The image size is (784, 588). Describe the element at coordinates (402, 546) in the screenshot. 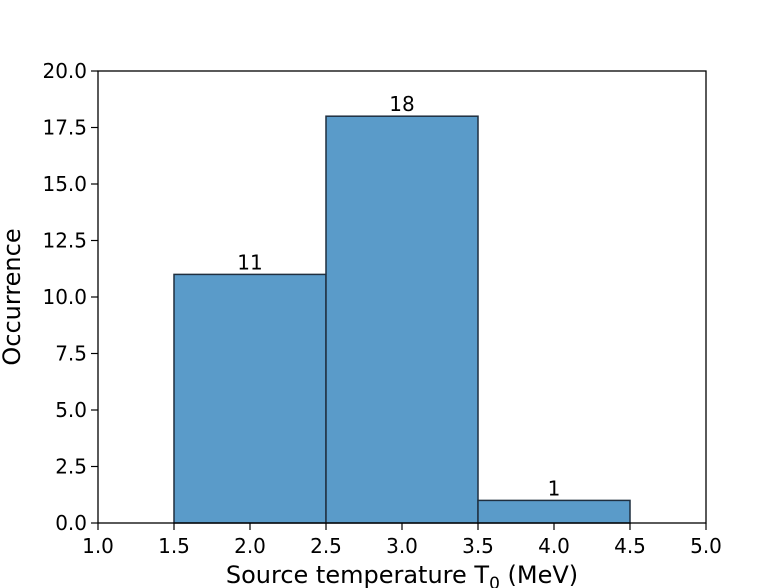

I see `x-tick-label: 3.0` at that location.